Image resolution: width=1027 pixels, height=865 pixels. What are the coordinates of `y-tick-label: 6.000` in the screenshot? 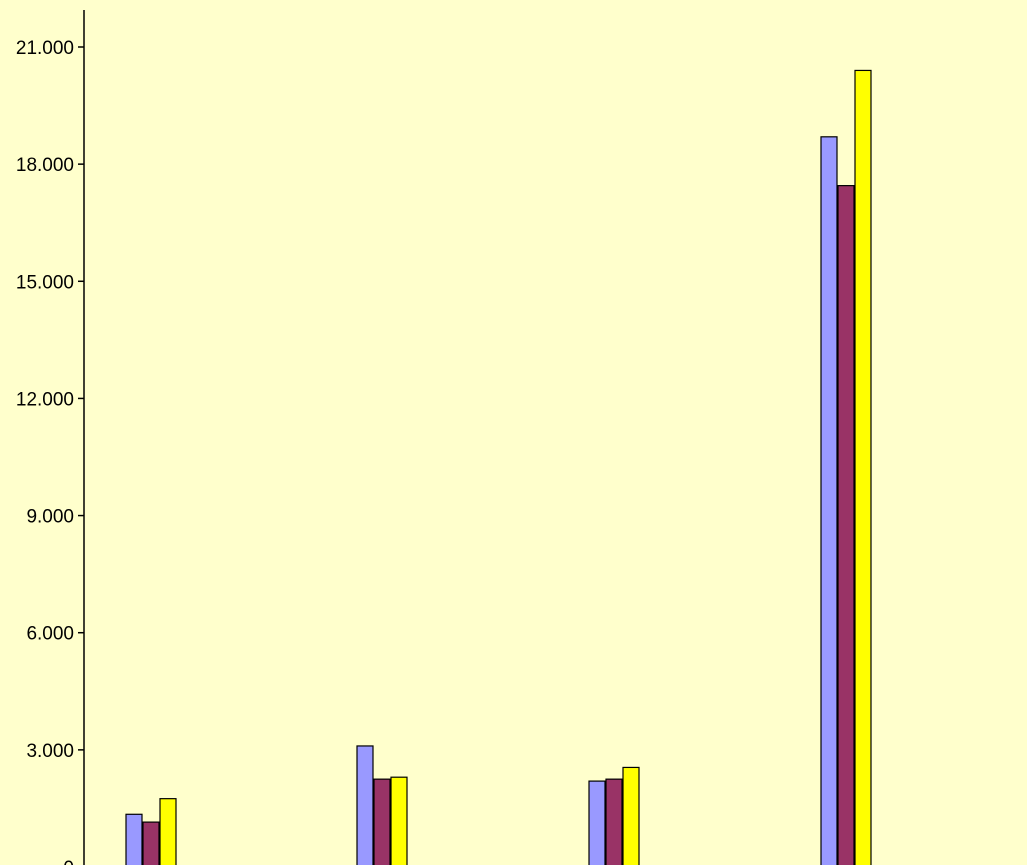 It's located at (50, 634).